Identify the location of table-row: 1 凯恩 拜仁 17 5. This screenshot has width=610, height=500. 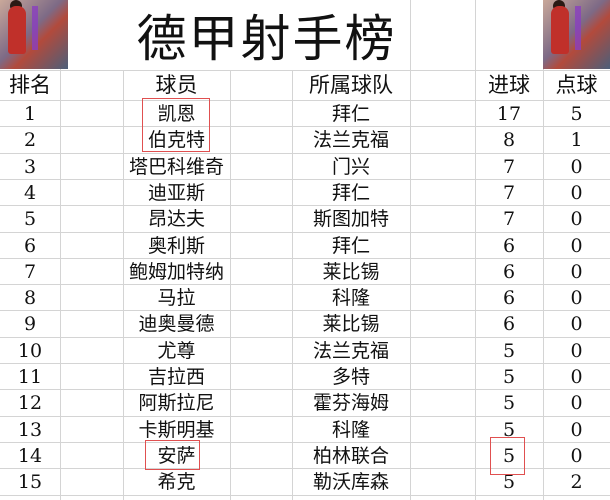
(305, 114).